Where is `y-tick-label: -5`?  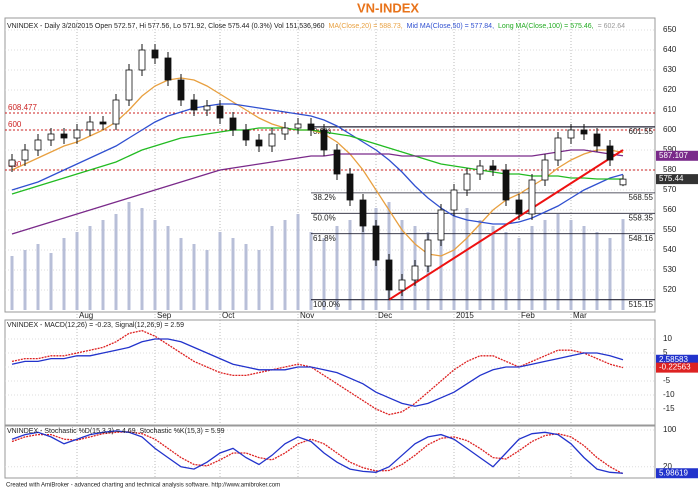
y-tick-label: -5 is located at coordinates (667, 380).